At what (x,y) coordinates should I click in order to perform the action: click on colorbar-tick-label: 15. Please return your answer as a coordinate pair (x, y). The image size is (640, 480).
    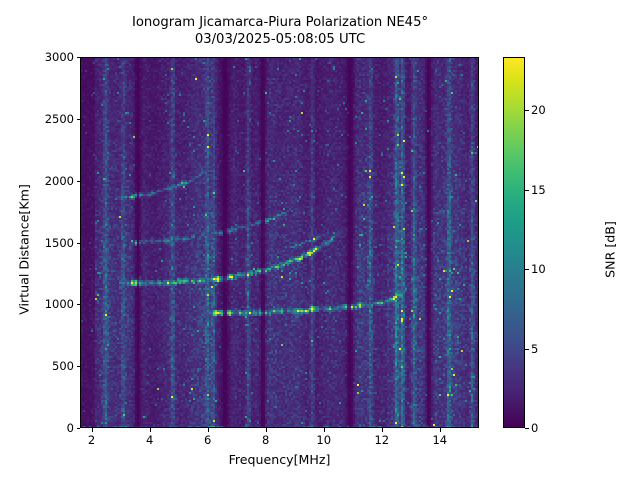
    Looking at the image, I should click on (538, 189).